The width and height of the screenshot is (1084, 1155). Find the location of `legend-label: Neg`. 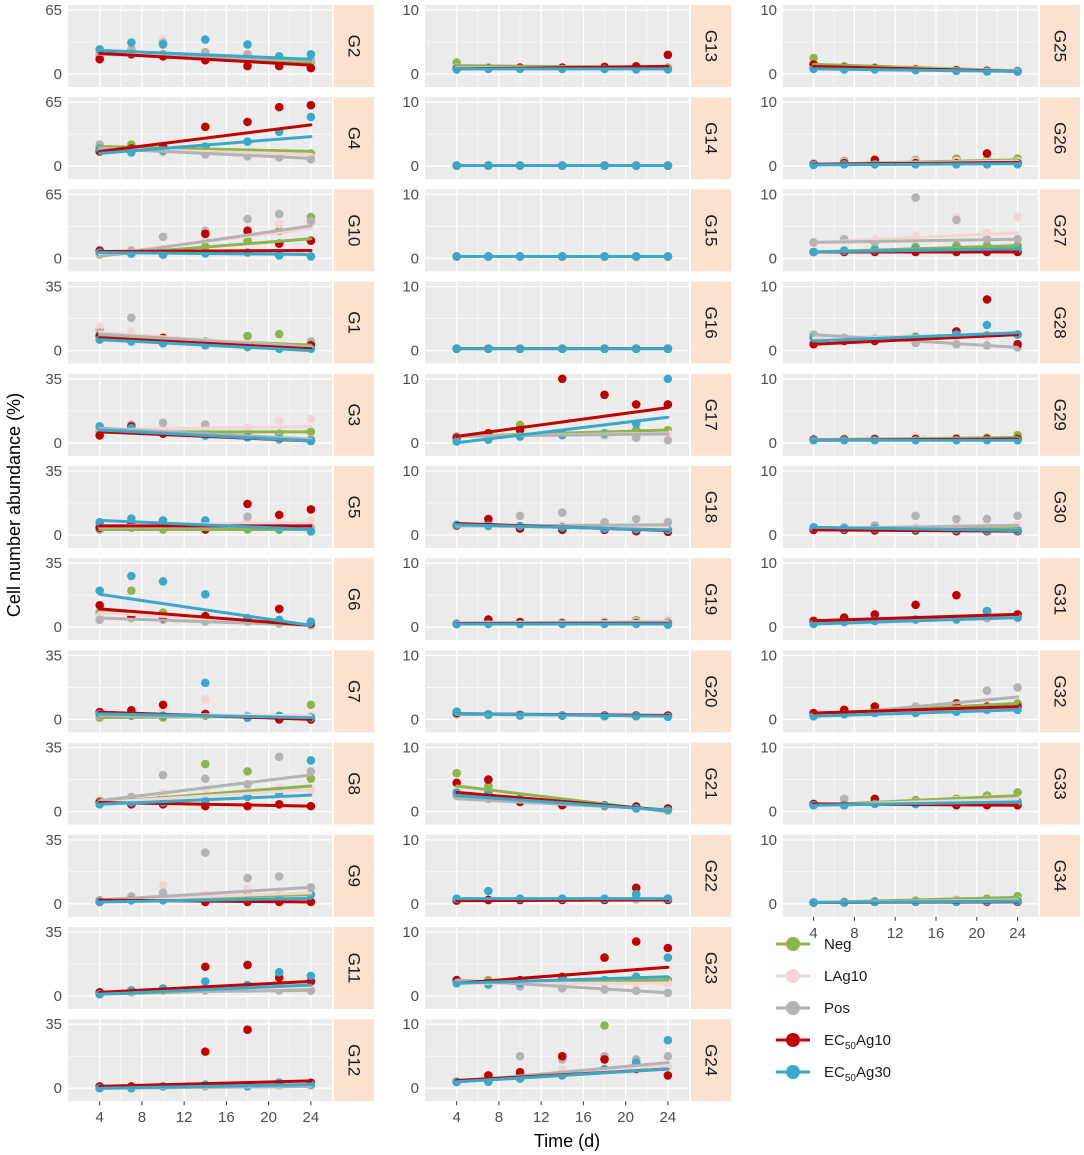

legend-label: Neg is located at coordinates (838, 944).